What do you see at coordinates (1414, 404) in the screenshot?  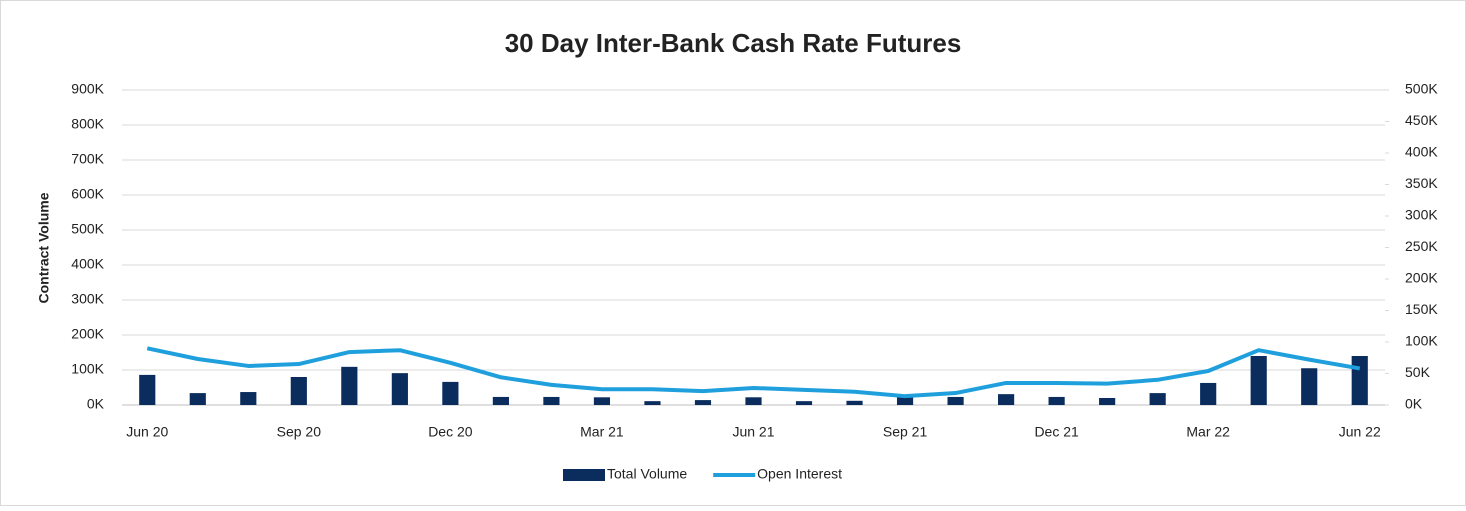 I see `y2-tick-label: 0K` at bounding box center [1414, 404].